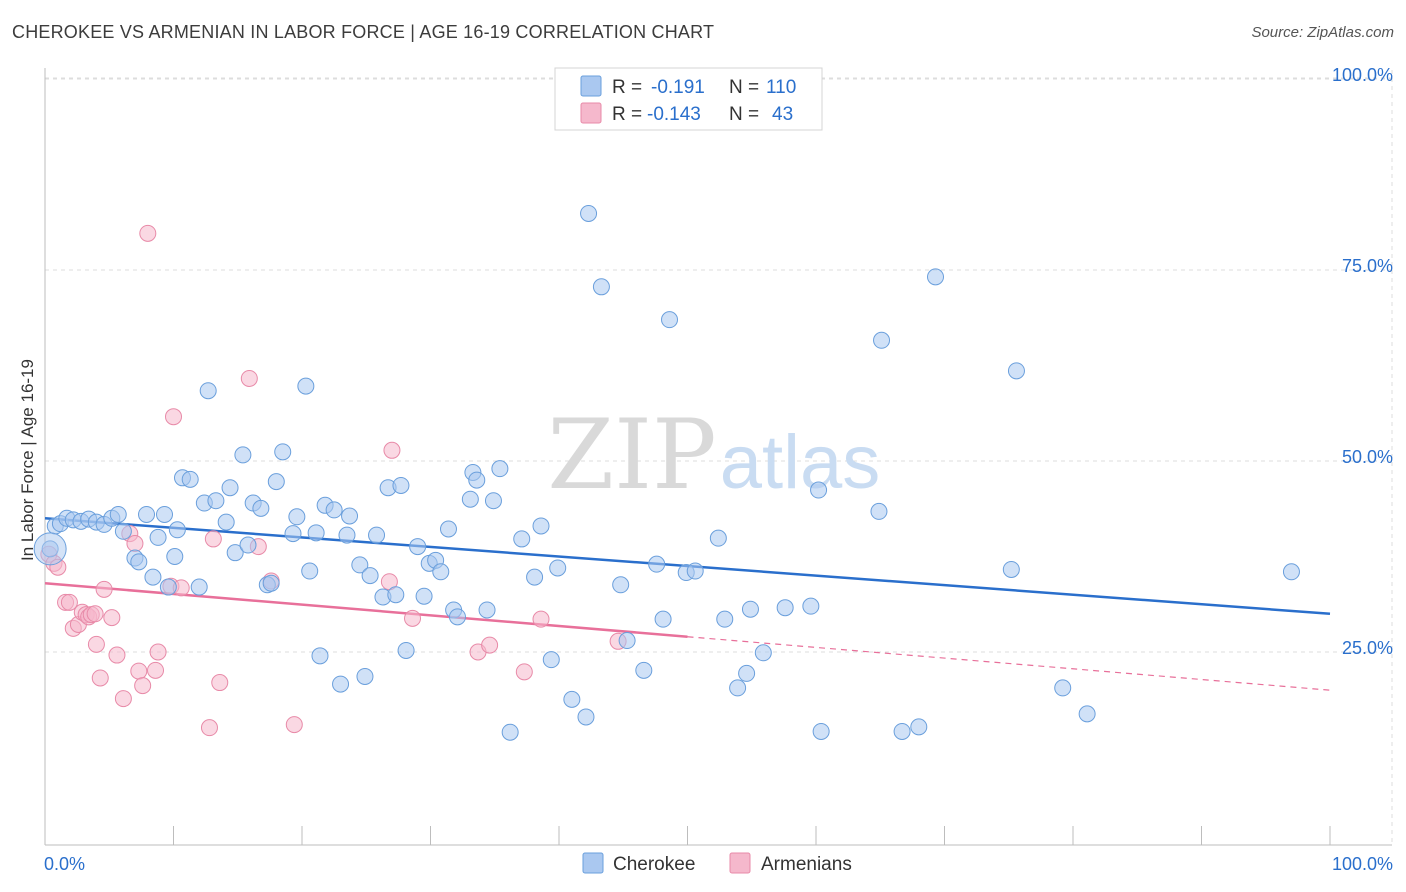 This screenshot has height=892, width=1406. What do you see at coordinates (654, 864) in the screenshot?
I see `legend-item-cherokee: Cherokee` at bounding box center [654, 864].